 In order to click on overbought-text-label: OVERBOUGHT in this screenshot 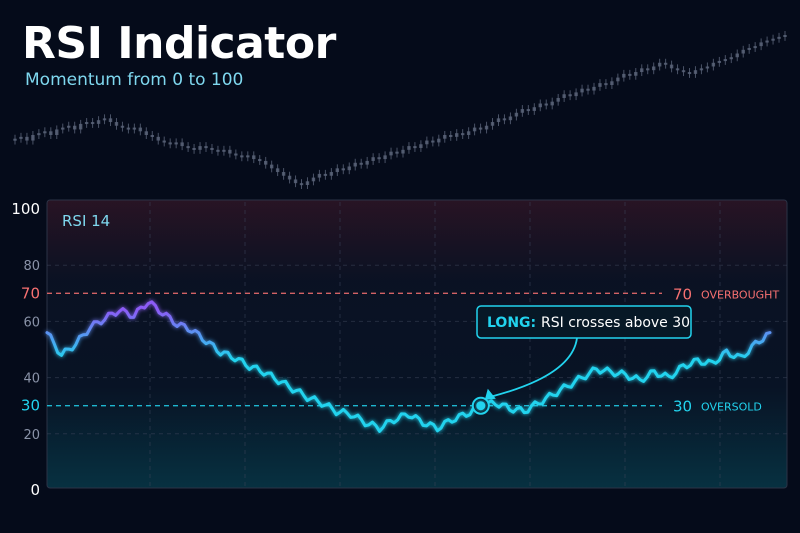, I will do `click(740, 294)`.